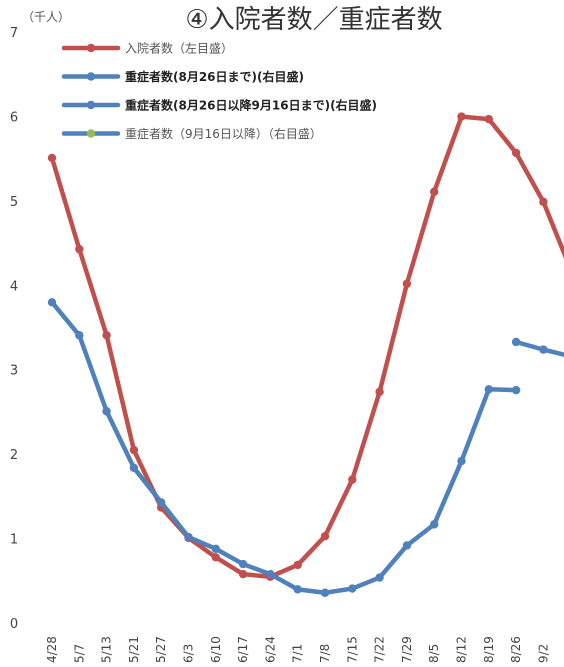  I want to click on y-tick-label: 0, so click(14, 624).